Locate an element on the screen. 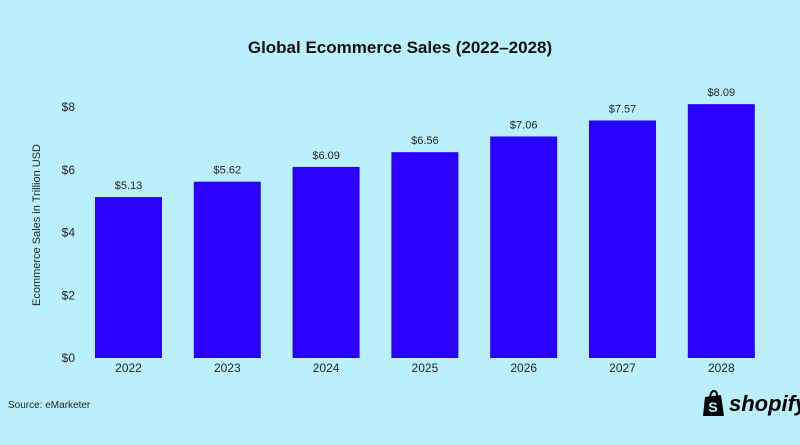 The width and height of the screenshot is (800, 445). bar-2022 is located at coordinates (128, 277).